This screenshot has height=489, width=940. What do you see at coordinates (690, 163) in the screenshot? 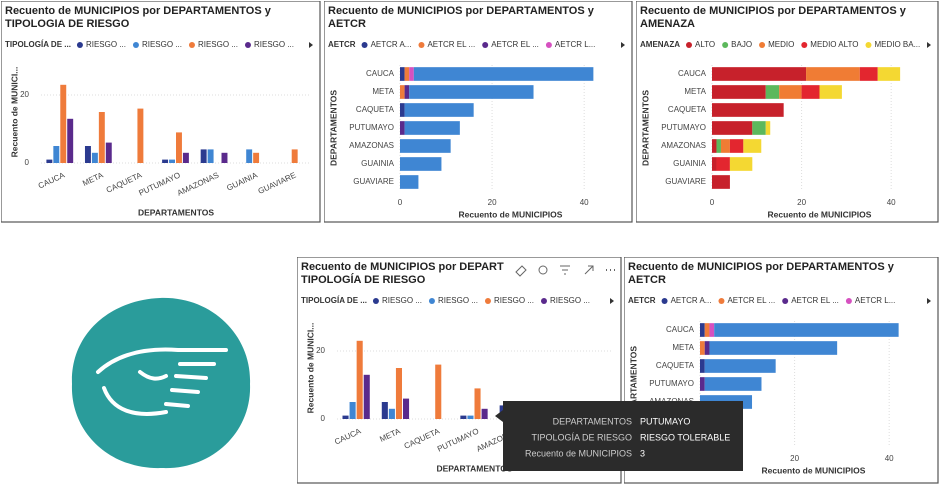
I see `y-tick-label: GUAINIA` at bounding box center [690, 163].